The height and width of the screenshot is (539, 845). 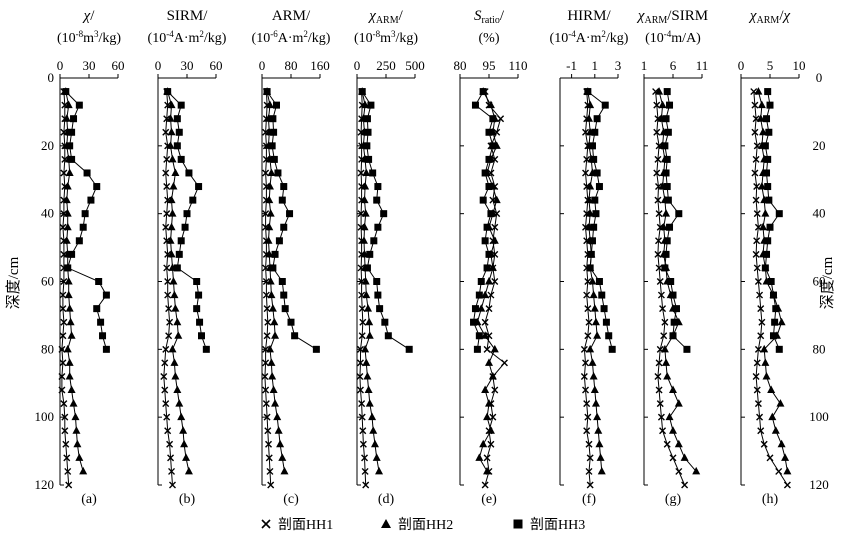 I want to click on y-tick-label: 80, so click(x=47, y=348).